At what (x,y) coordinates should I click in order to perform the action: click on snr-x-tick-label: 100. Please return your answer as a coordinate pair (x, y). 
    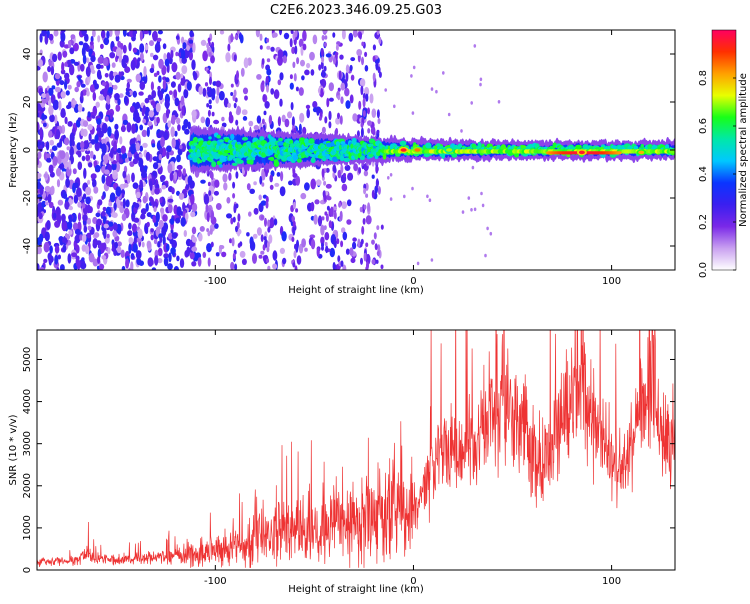
    Looking at the image, I should click on (611, 581).